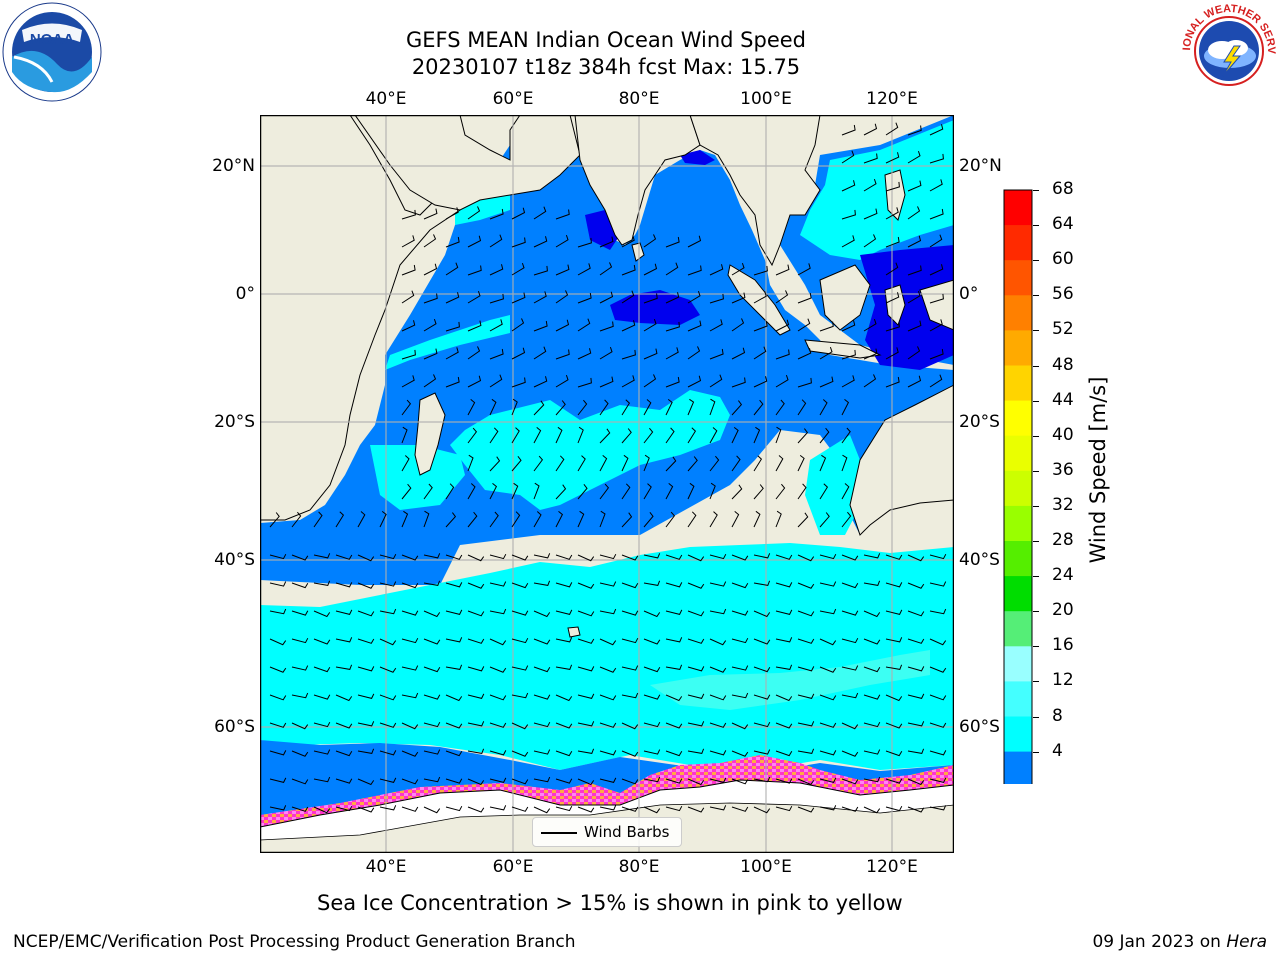 This screenshot has height=960, width=1280. I want to click on lon-label-top-80: 80°E, so click(639, 99).